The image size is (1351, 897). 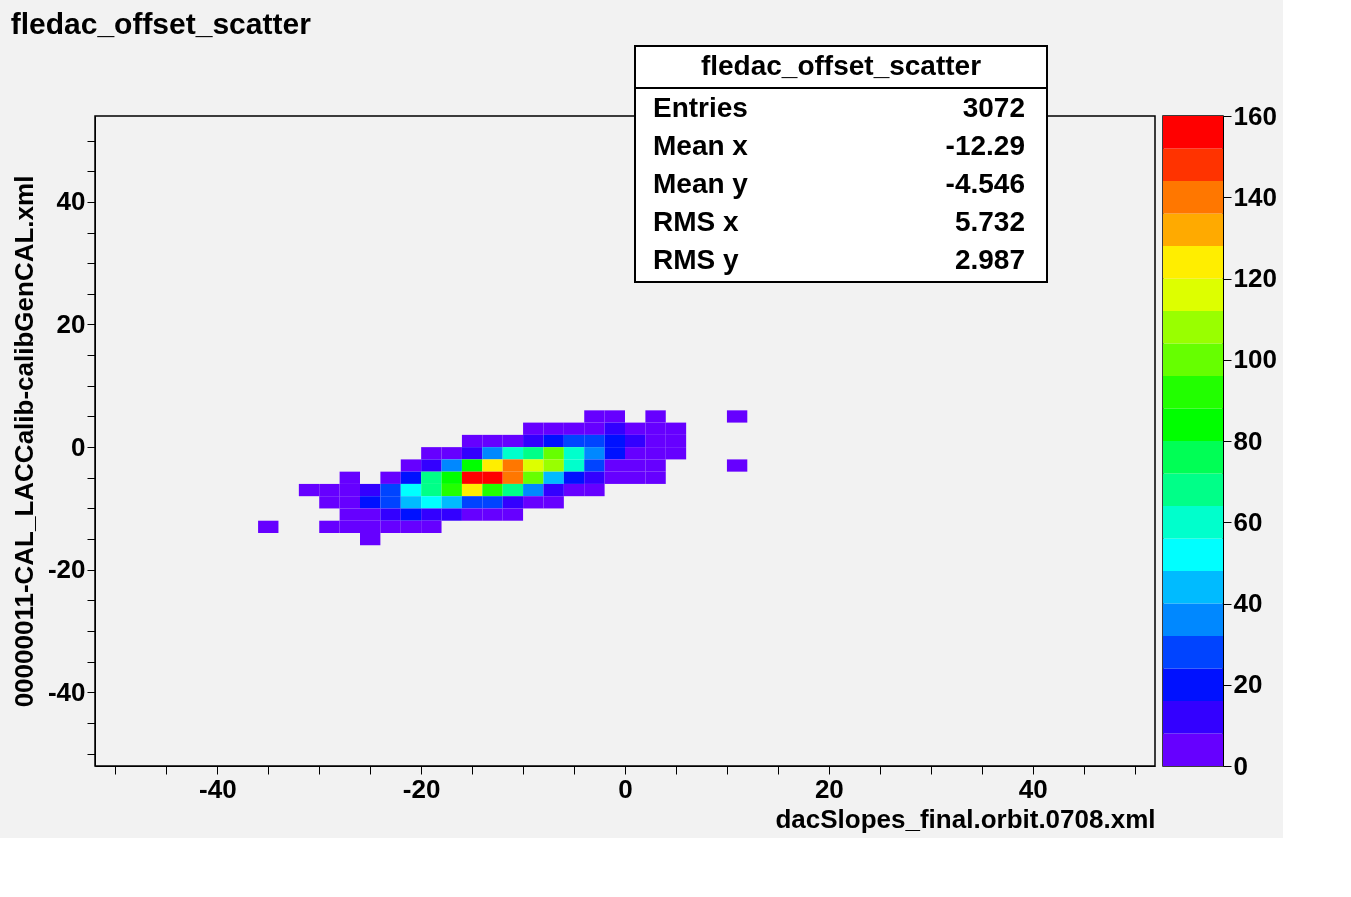 What do you see at coordinates (839, 183) in the screenshot?
I see `text: Mean y -4.546` at bounding box center [839, 183].